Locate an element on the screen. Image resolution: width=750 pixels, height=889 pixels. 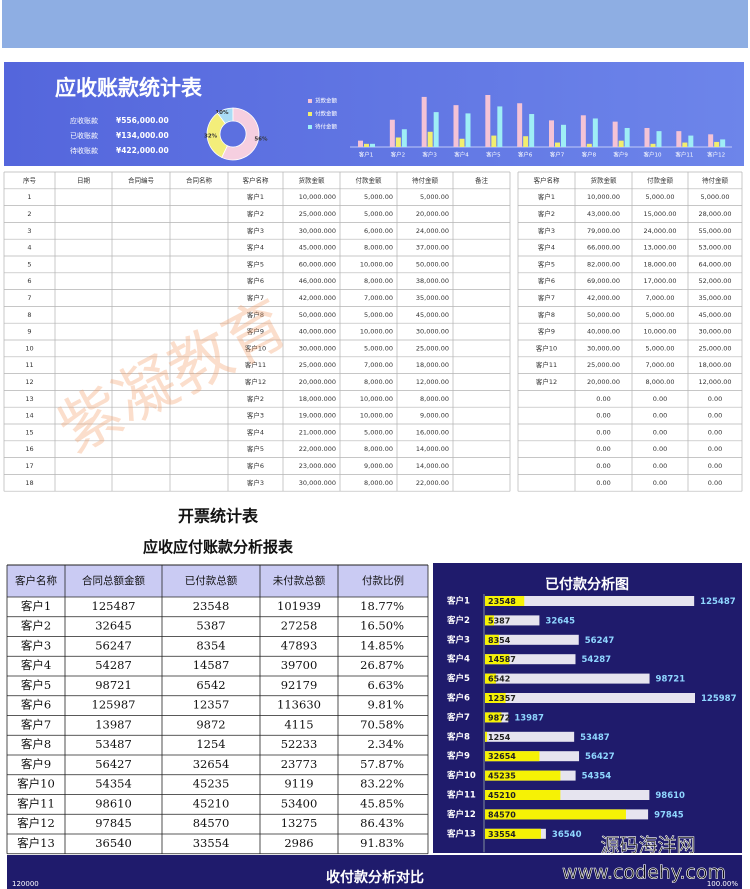
paid-chart-title: 已付款分析图 is located at coordinates (587, 584).